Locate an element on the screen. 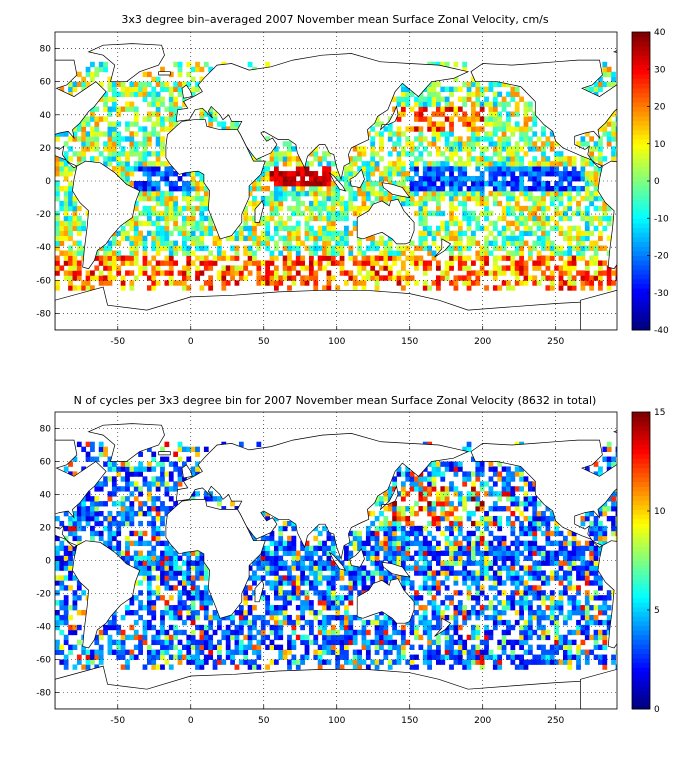  colorbar-segment is located at coordinates (641, 225).